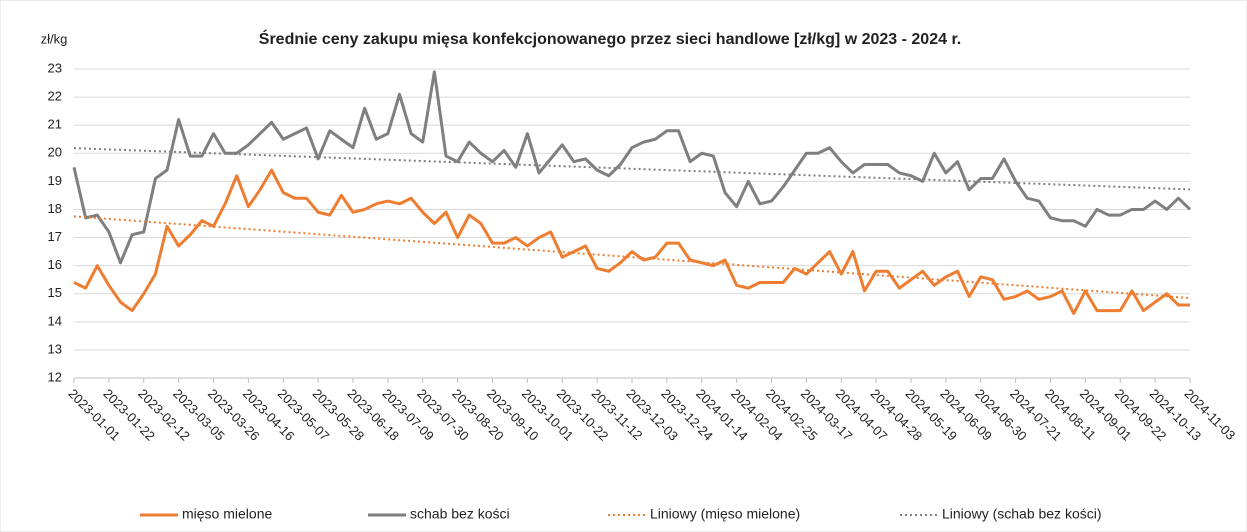 The image size is (1247, 532). Describe the element at coordinates (55, 152) in the screenshot. I see `y-tick-label: 20` at that location.